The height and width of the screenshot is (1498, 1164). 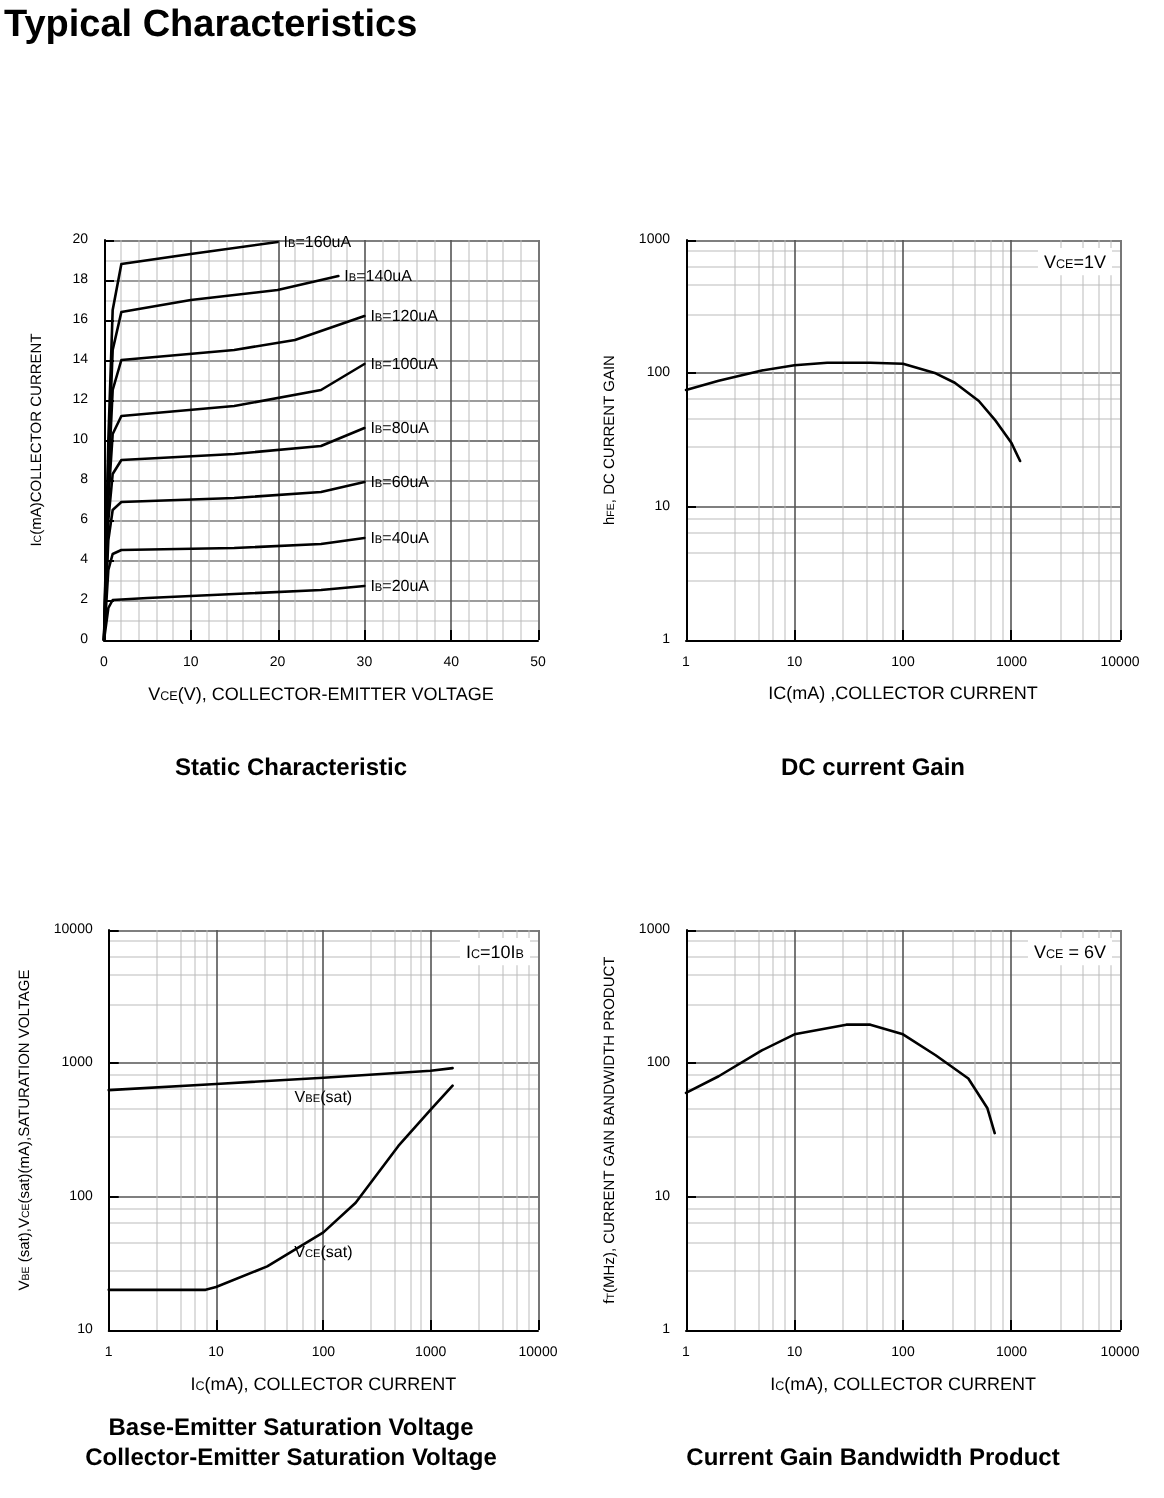 What do you see at coordinates (873, 1457) in the screenshot?
I see `text: Current Gain Bandwidth Product` at bounding box center [873, 1457].